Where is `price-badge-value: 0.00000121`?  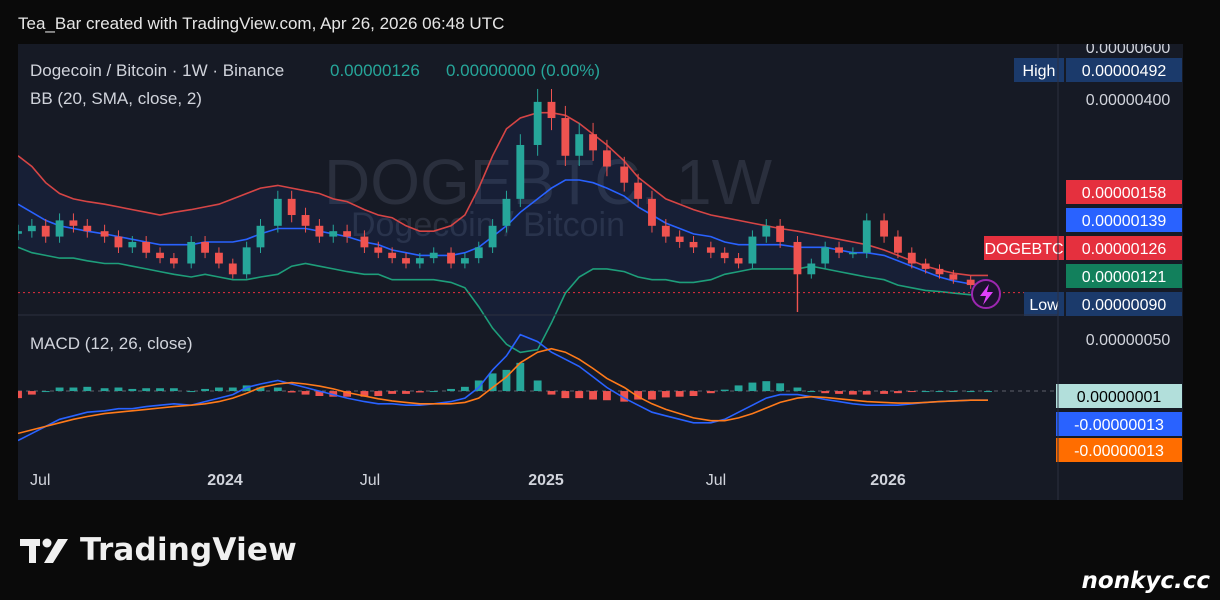
price-badge-value: 0.00000121 is located at coordinates (1124, 277).